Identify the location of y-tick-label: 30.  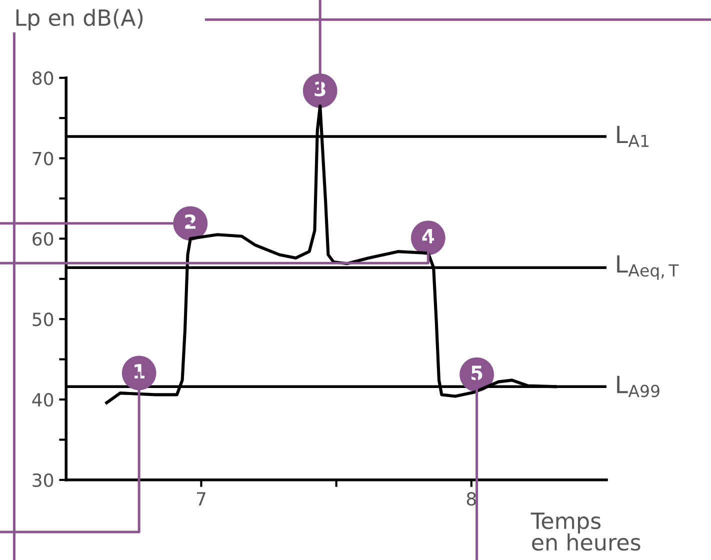
(43, 480).